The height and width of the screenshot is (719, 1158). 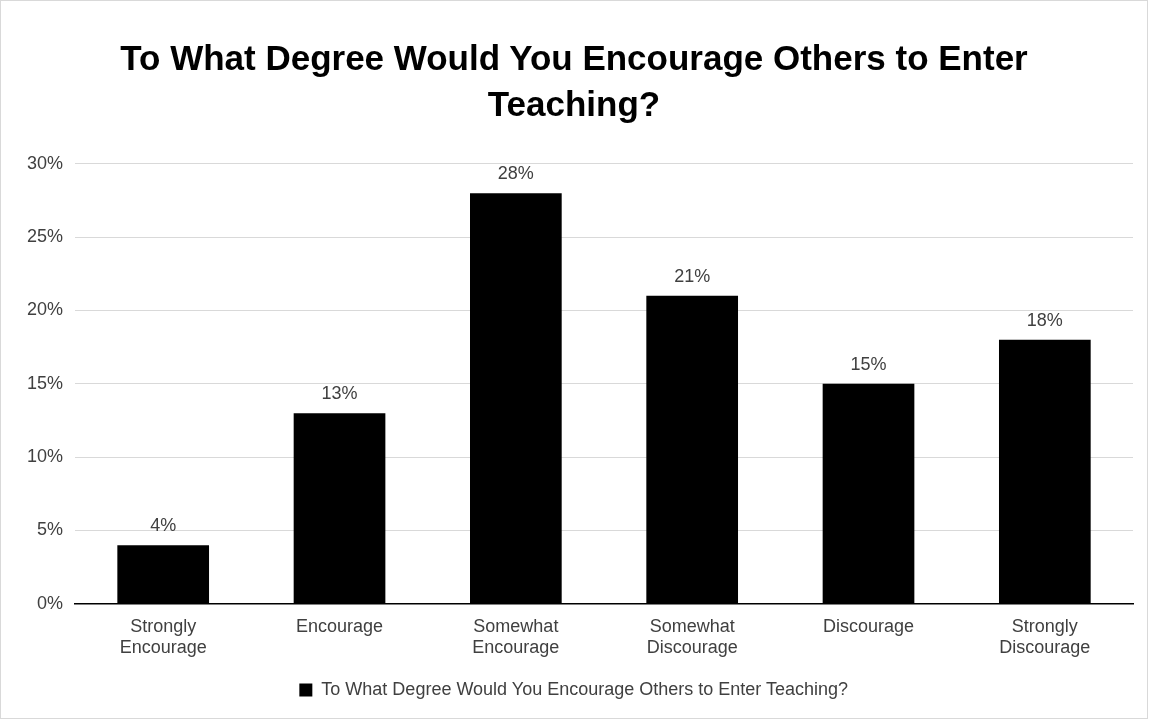 What do you see at coordinates (585, 688) in the screenshot?
I see `legend-label: To What Degree Would You Encourage Others to Enter Teaching?` at bounding box center [585, 688].